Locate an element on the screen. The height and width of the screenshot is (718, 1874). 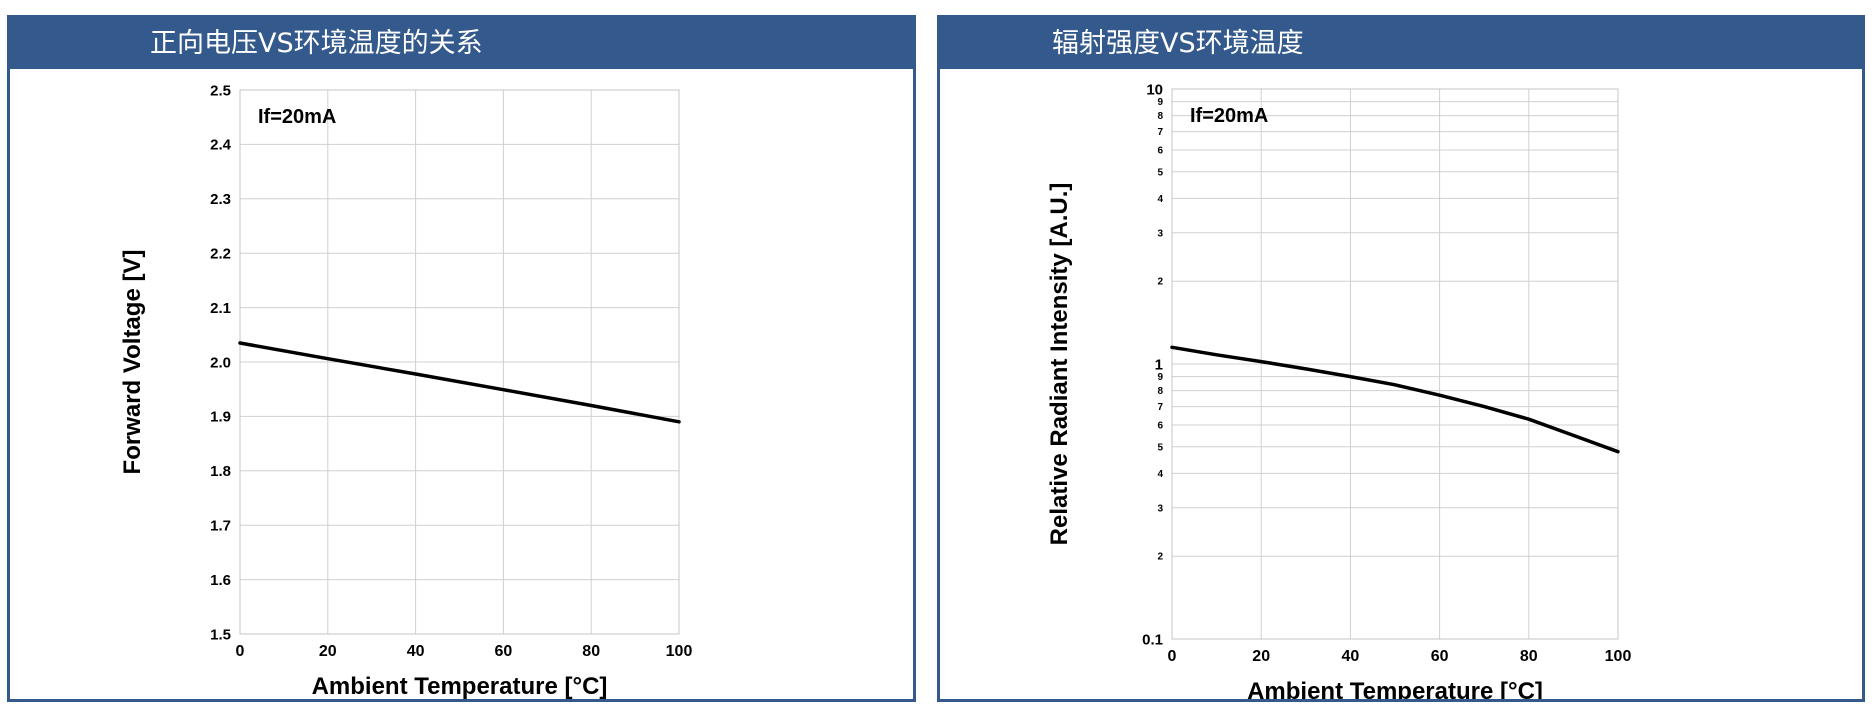
y-tick-label: 2.1 is located at coordinates (220, 308).